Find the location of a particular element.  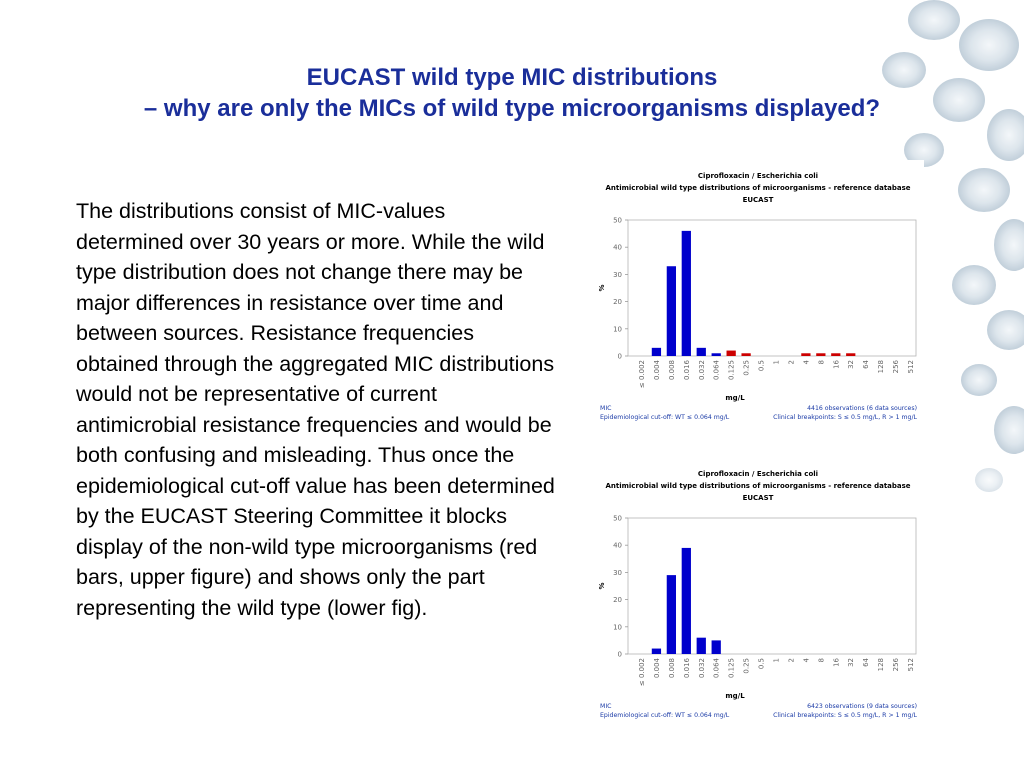

footer-observations: 4416 observations (6 data sources) is located at coordinates (862, 408).